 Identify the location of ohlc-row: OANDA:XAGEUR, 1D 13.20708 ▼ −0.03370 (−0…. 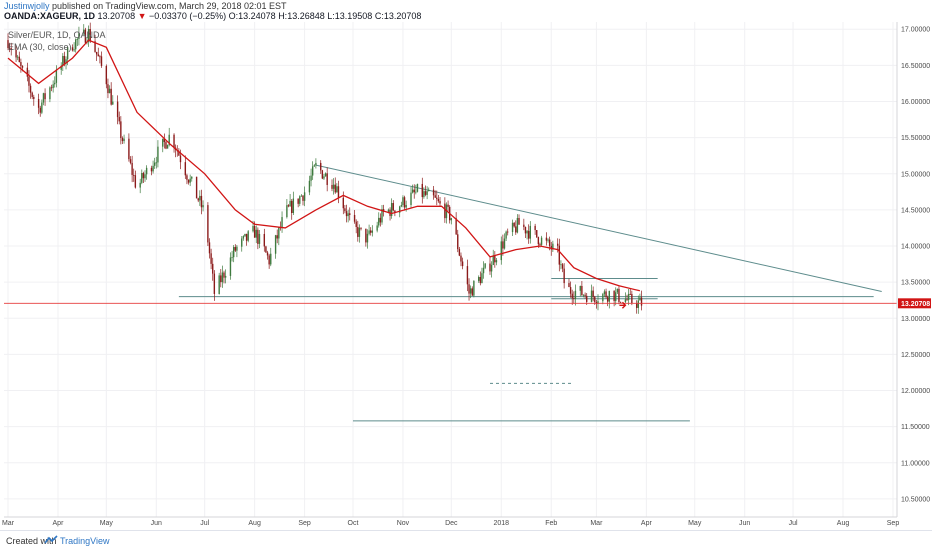
(212, 16).